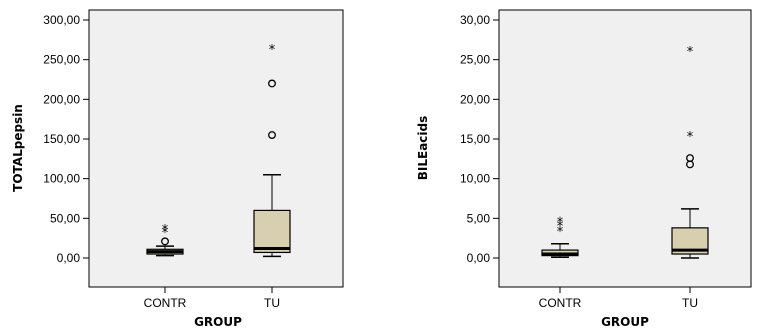 The image size is (773, 334). I want to click on y-tick-label: 5,00, so click(479, 218).